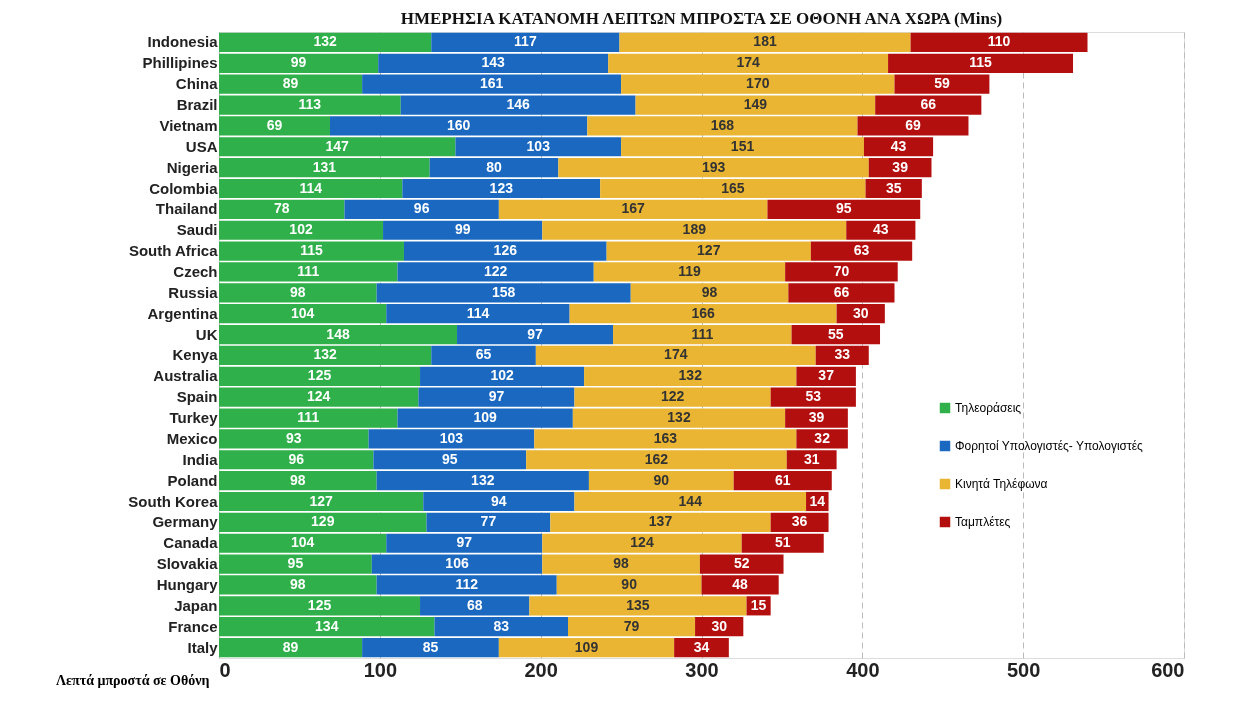 This screenshot has height=727, width=1242. Describe the element at coordinates (690, 500) in the screenshot. I see `data-label: 144` at that location.